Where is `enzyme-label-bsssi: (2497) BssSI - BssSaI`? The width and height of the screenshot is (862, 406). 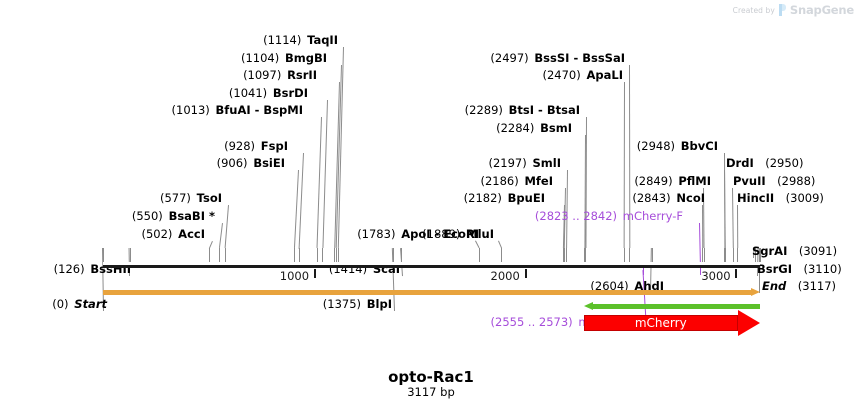
enzyme-label-bsssi: (2497) BssSI - BssSaI is located at coordinates (557, 58).